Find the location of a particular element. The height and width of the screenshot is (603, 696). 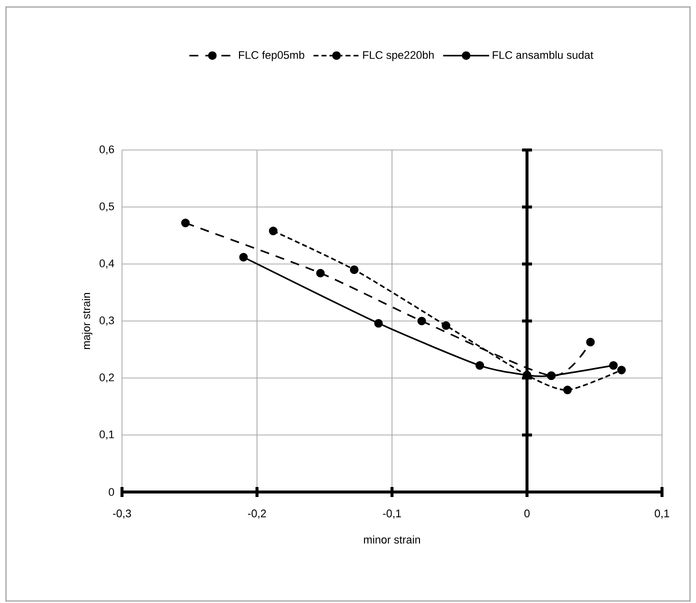

x-tick-label: -0,1 is located at coordinates (392, 514).